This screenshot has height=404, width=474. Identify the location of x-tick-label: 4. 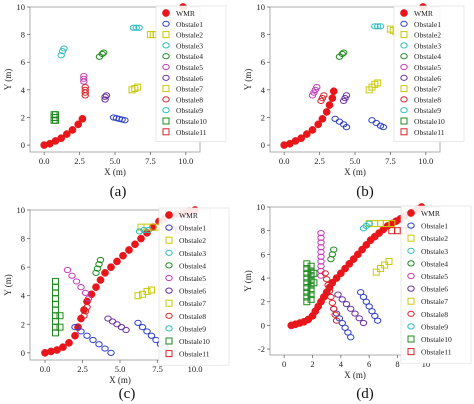
(341, 364).